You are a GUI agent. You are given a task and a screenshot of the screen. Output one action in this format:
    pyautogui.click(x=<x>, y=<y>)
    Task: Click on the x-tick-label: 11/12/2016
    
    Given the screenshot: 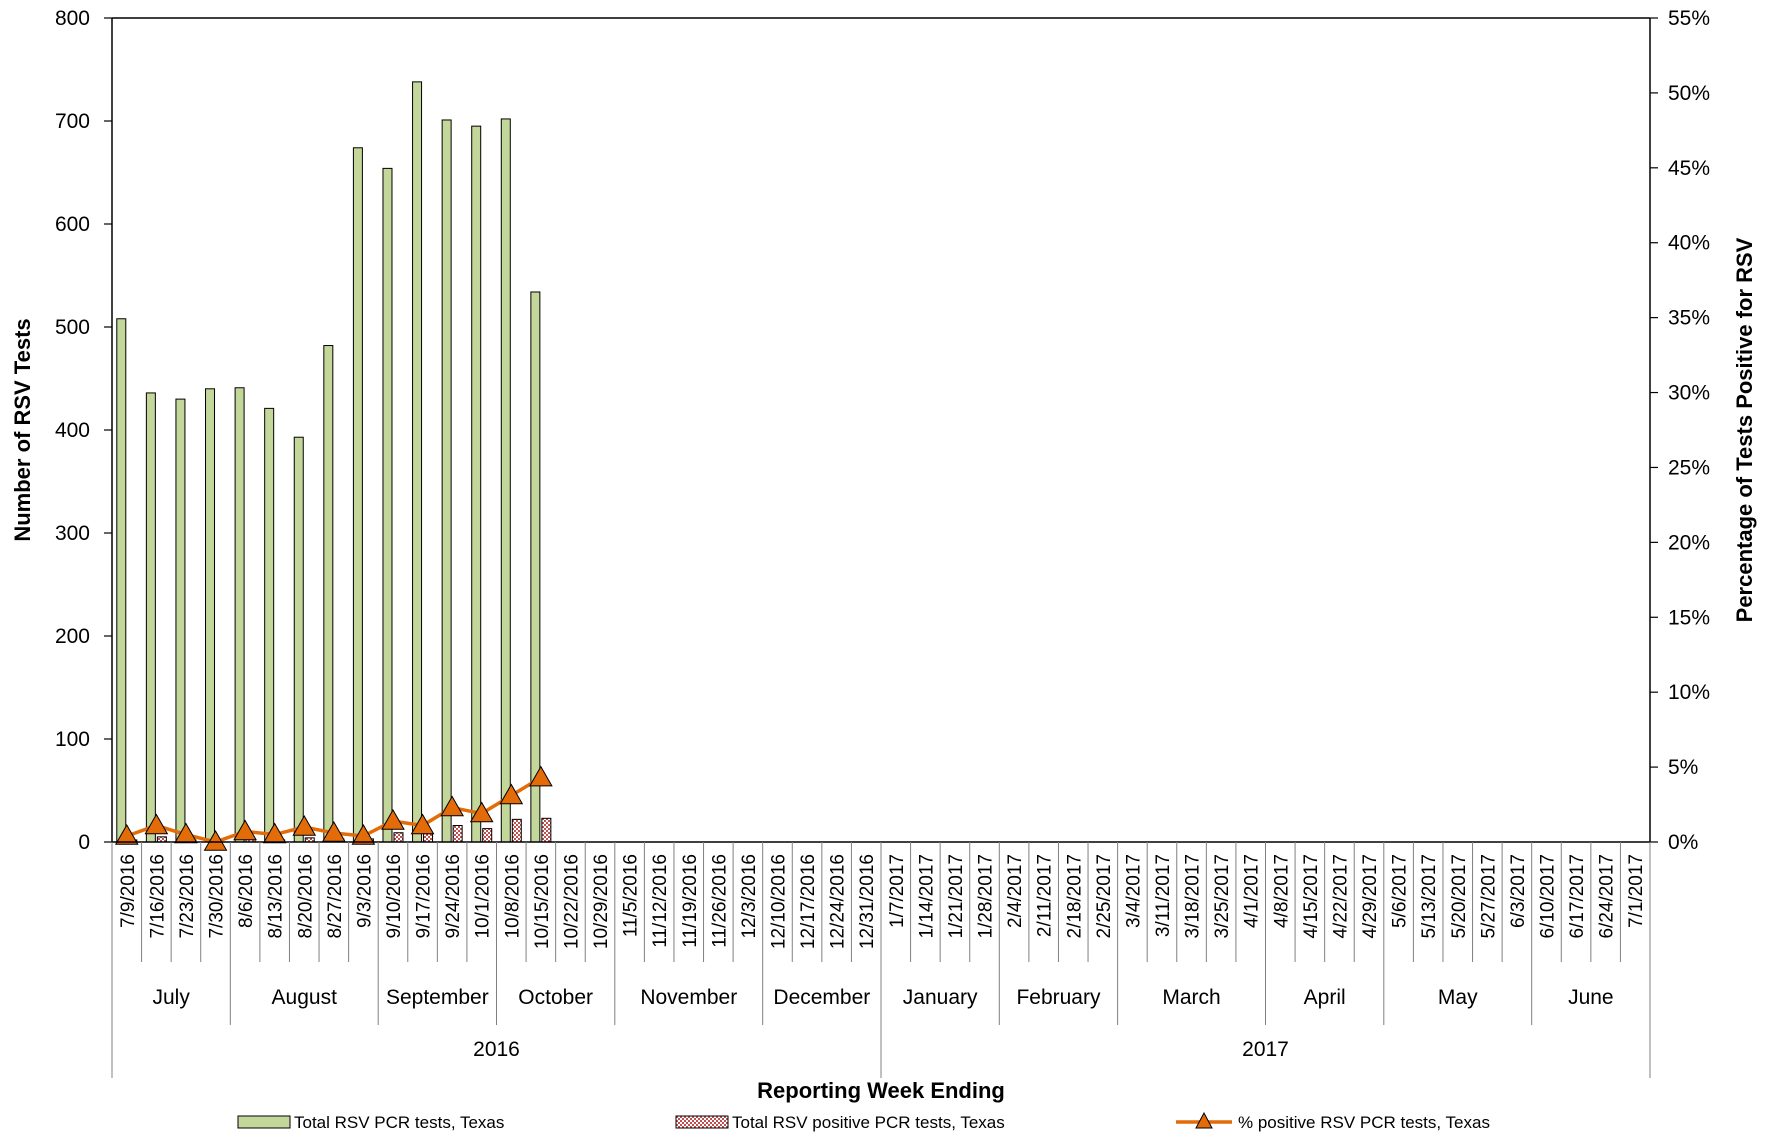 What is the action you would take?
    pyautogui.click(x=660, y=901)
    